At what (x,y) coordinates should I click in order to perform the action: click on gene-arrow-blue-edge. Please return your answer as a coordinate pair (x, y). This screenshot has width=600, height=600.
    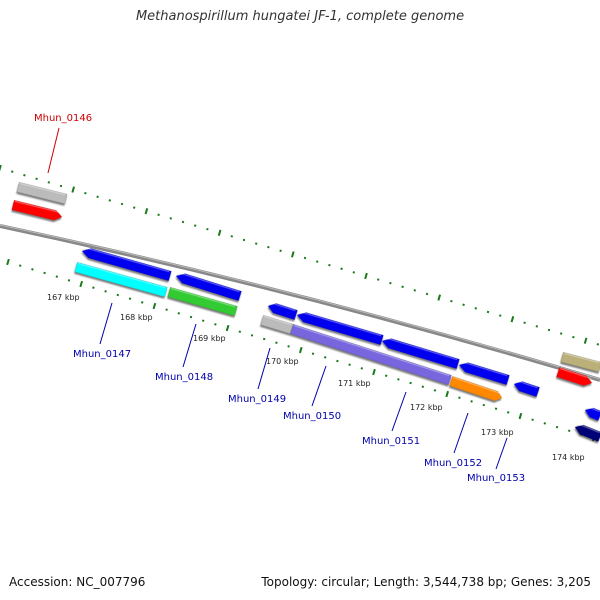
    Looking at the image, I should click on (592, 413).